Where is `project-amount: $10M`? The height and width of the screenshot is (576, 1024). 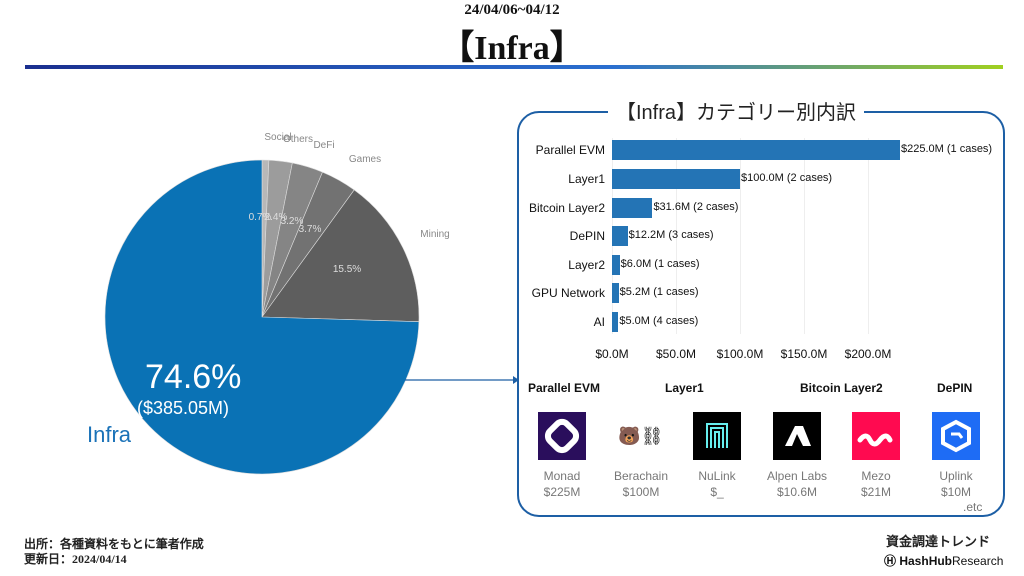
project-amount: $10M is located at coordinates (956, 492).